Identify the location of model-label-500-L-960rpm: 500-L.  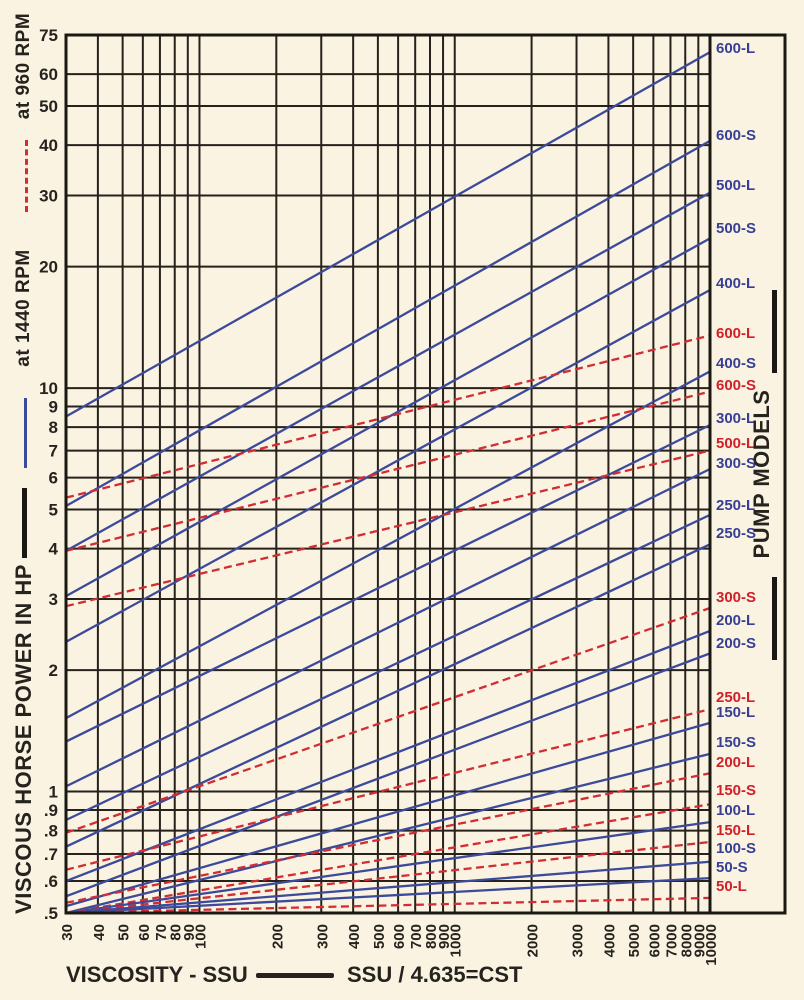
(735, 443).